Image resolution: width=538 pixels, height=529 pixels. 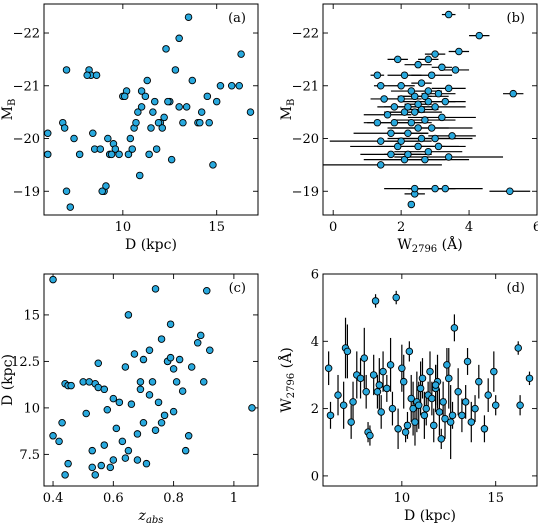 I want to click on y-axis-label: D (kpc), so click(x=8, y=380).